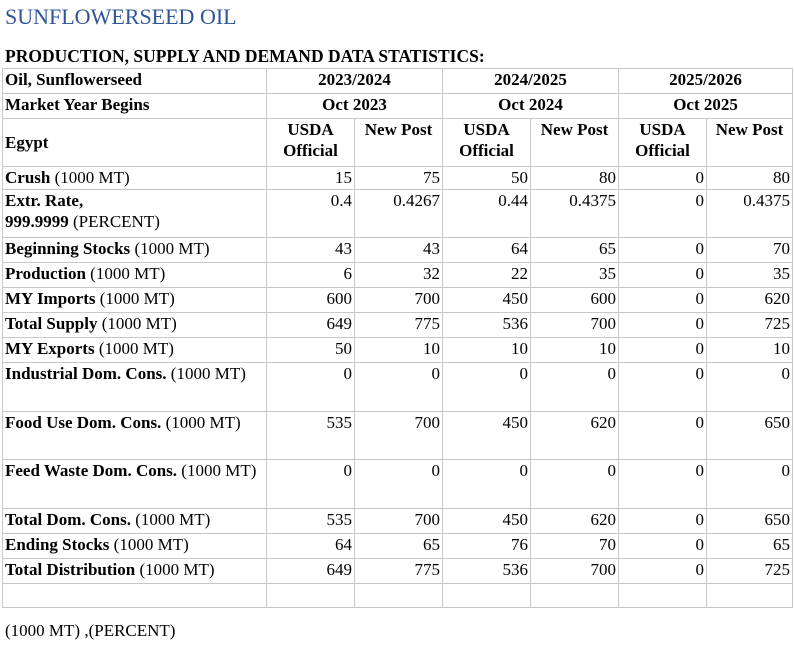 The height and width of the screenshot is (646, 794). I want to click on year-header-2025: 2025/2026, so click(706, 81).